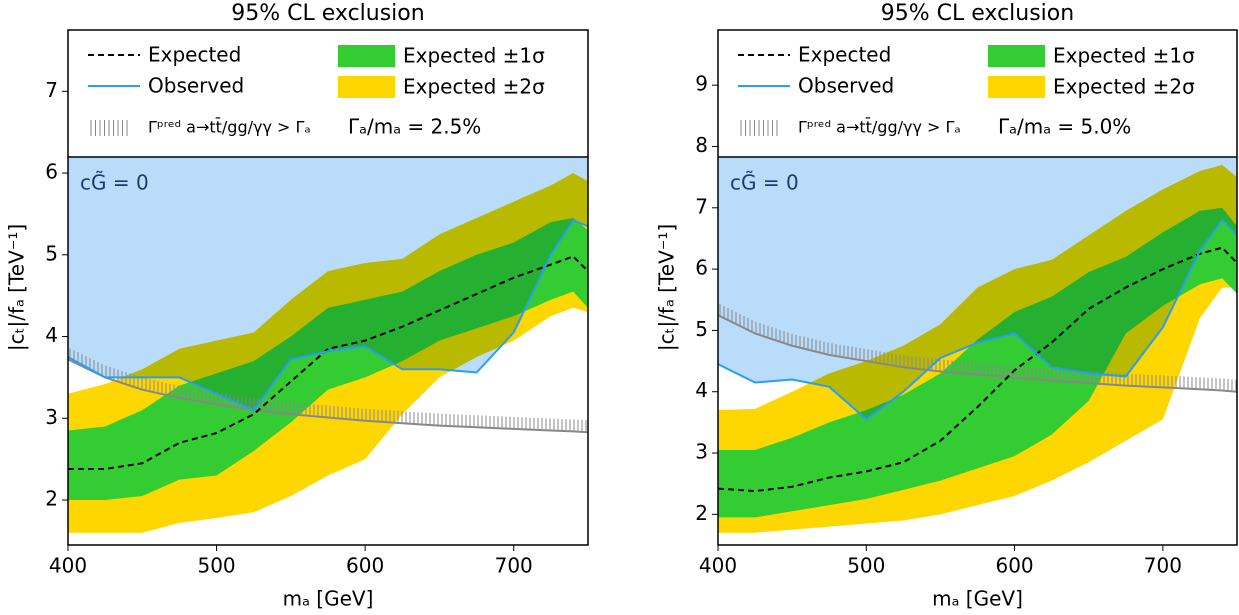 This screenshot has width=1239, height=615. I want to click on y-tick-label: 8, so click(701, 145).